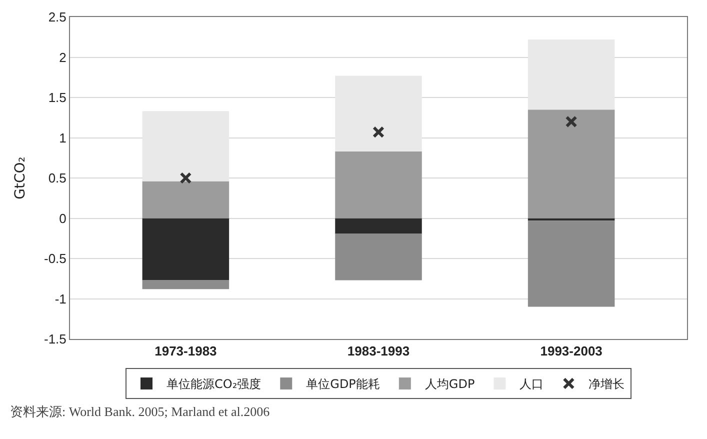 The image size is (707, 439). I want to click on y-tick-label: -0.5, so click(55, 258).